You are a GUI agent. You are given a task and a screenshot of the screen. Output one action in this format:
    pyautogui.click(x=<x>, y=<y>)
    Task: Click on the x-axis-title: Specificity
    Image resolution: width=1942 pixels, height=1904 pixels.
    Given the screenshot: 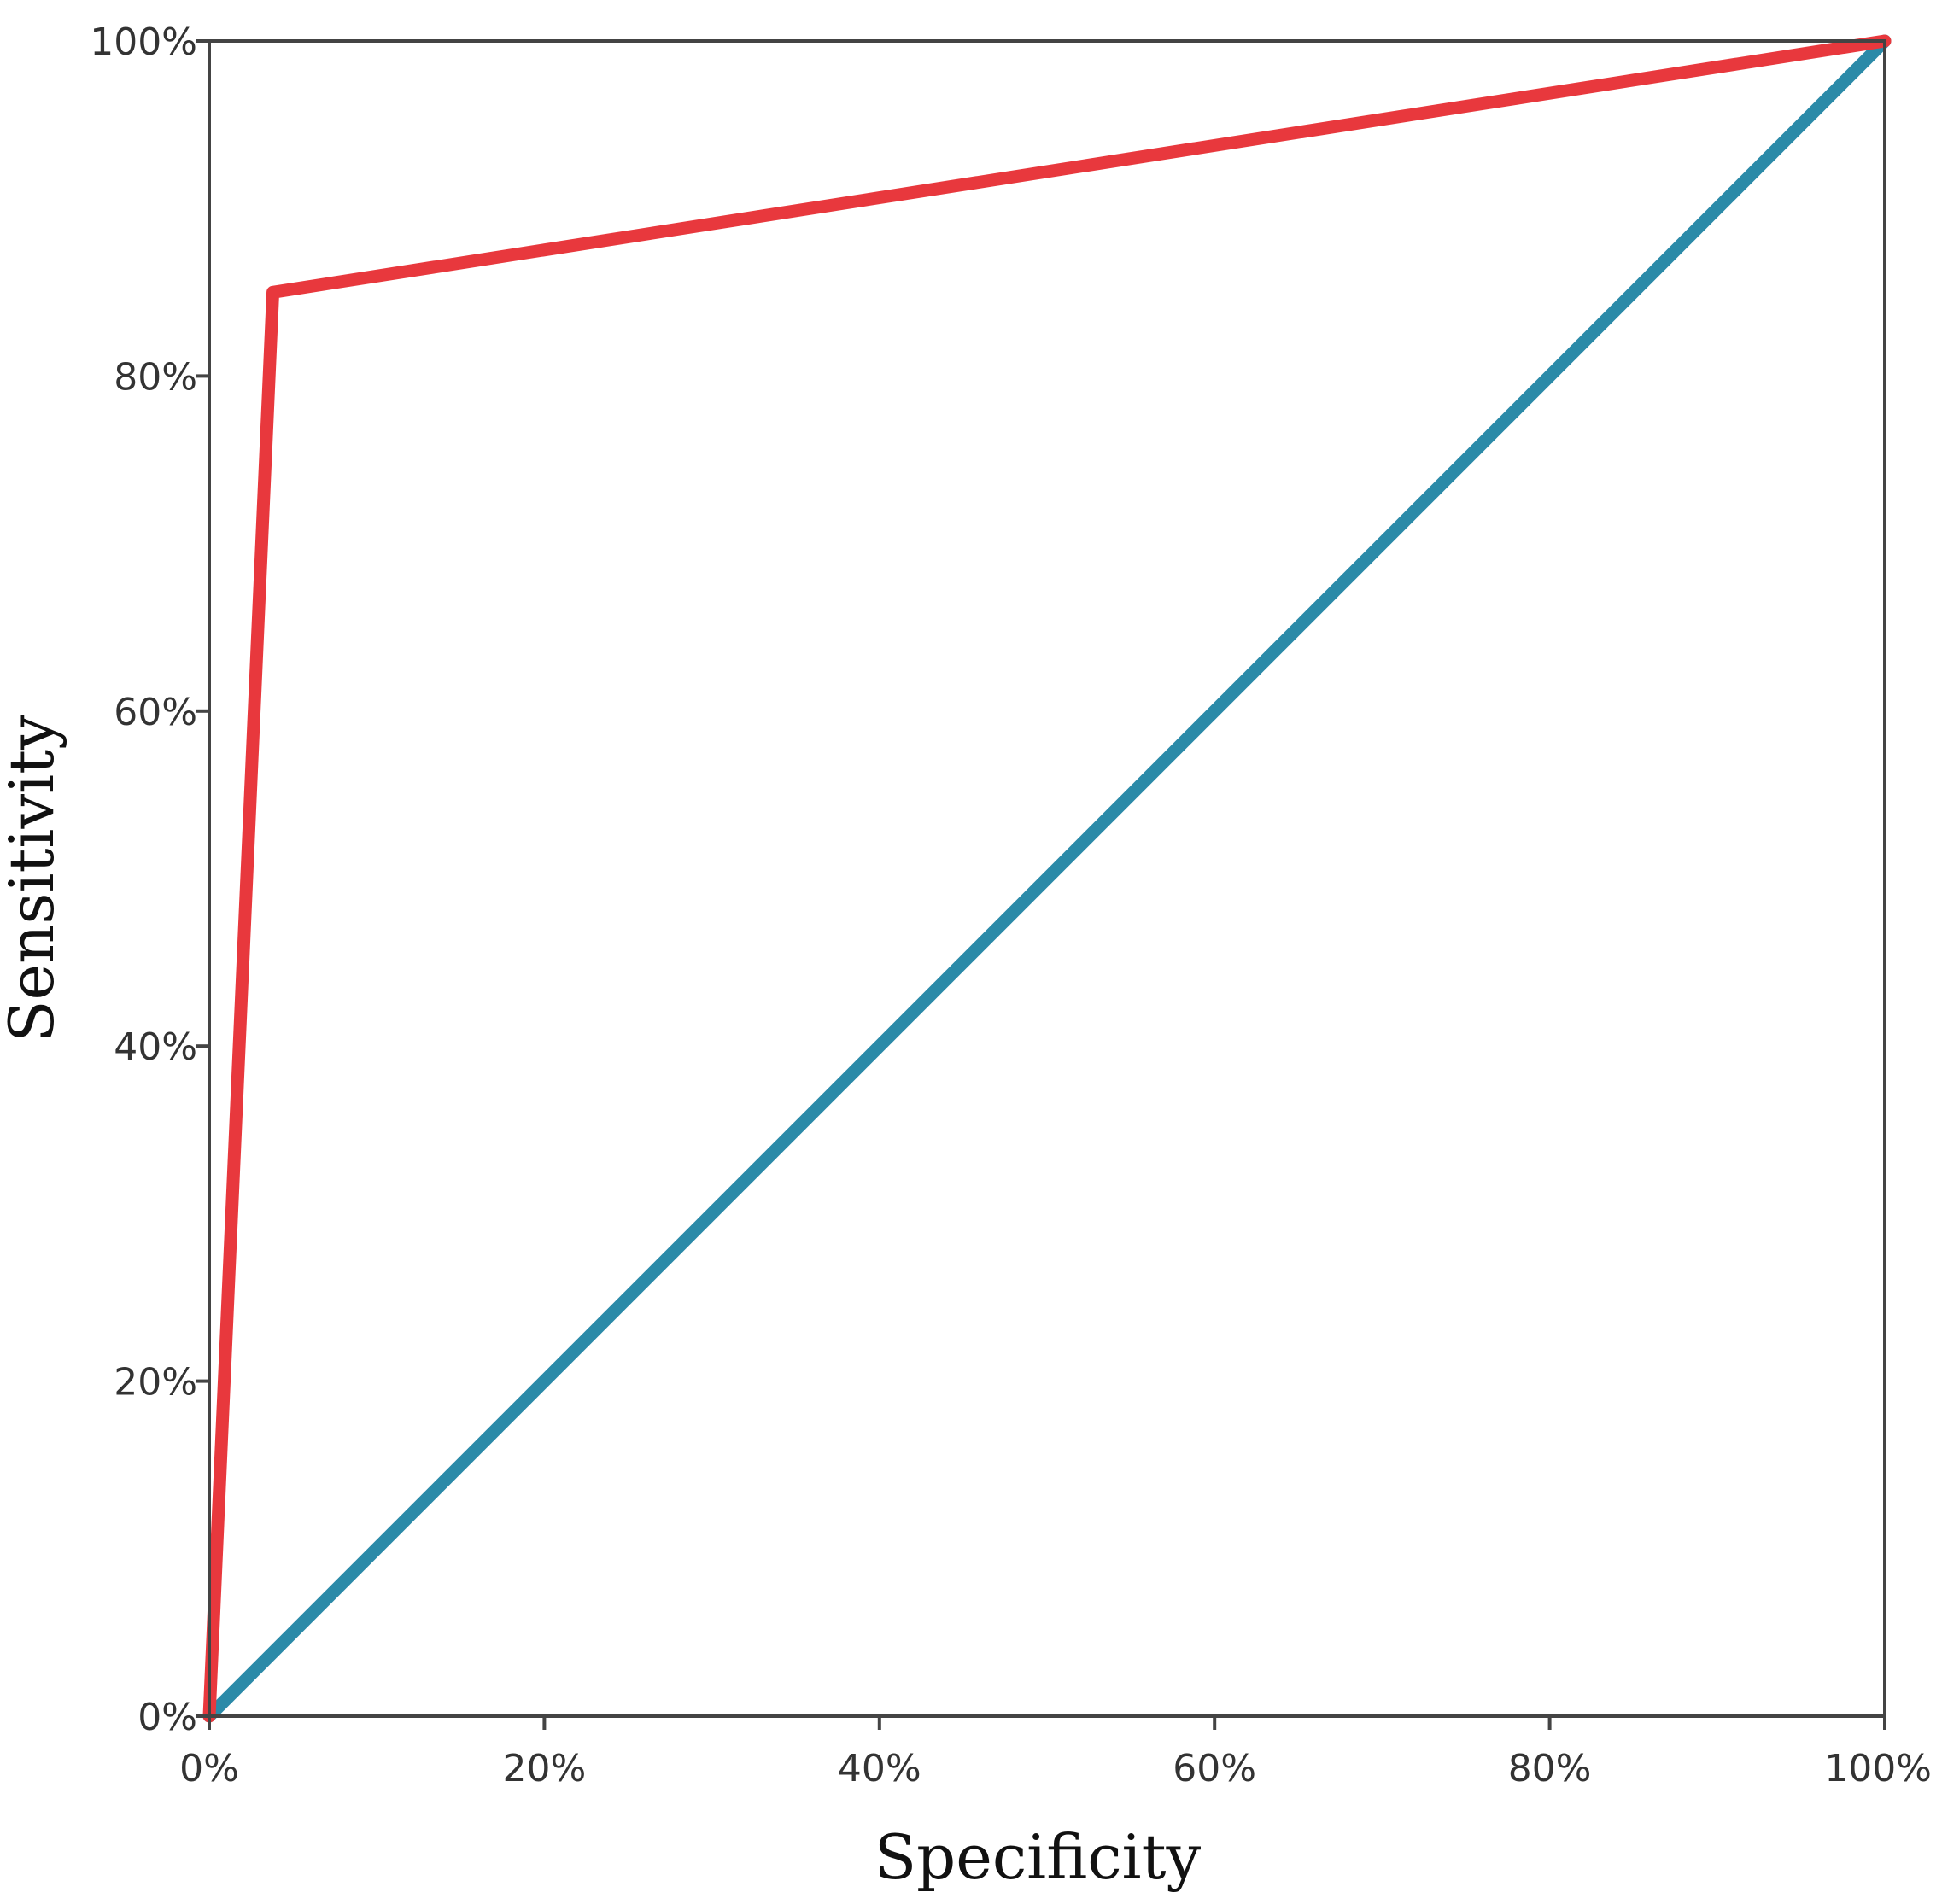 What is the action you would take?
    pyautogui.click(x=1038, y=1857)
    